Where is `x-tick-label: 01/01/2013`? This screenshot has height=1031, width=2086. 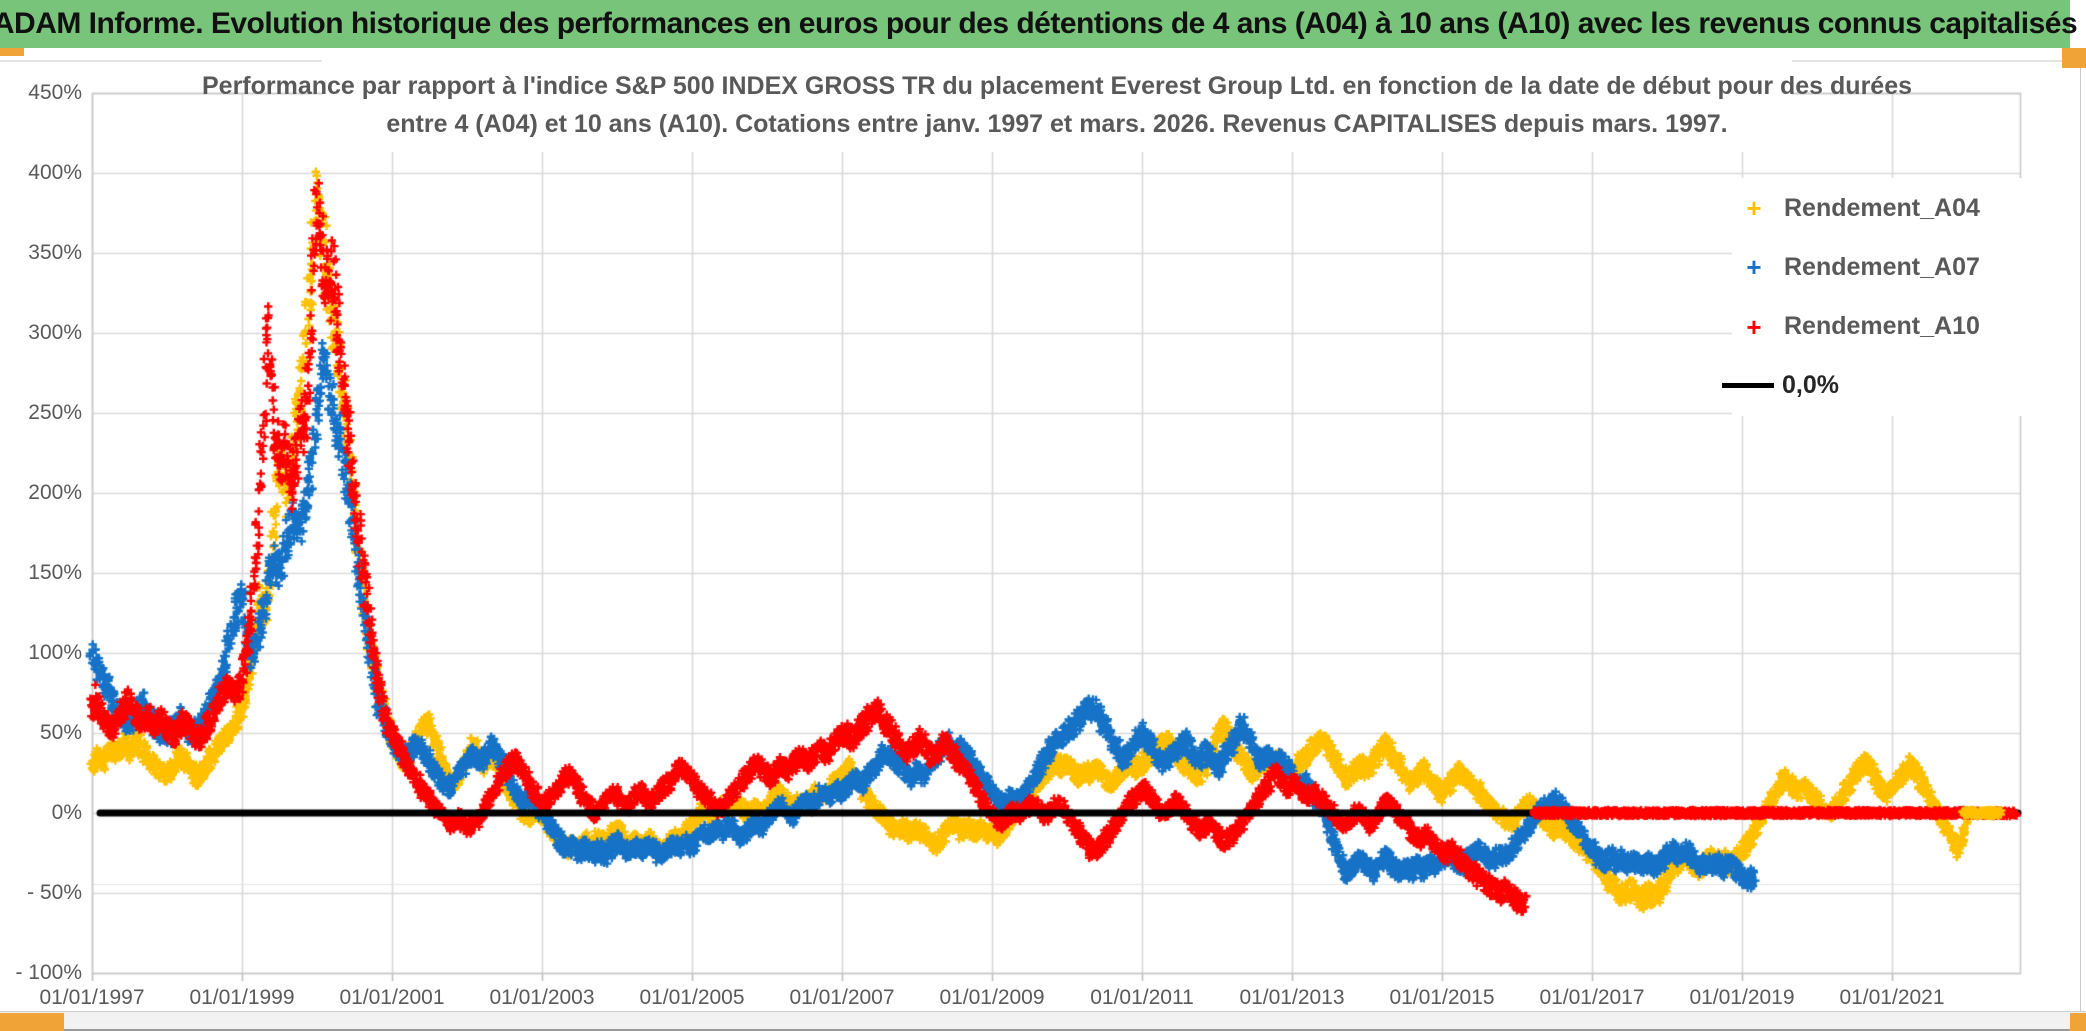
x-tick-label: 01/01/2013 is located at coordinates (1292, 997).